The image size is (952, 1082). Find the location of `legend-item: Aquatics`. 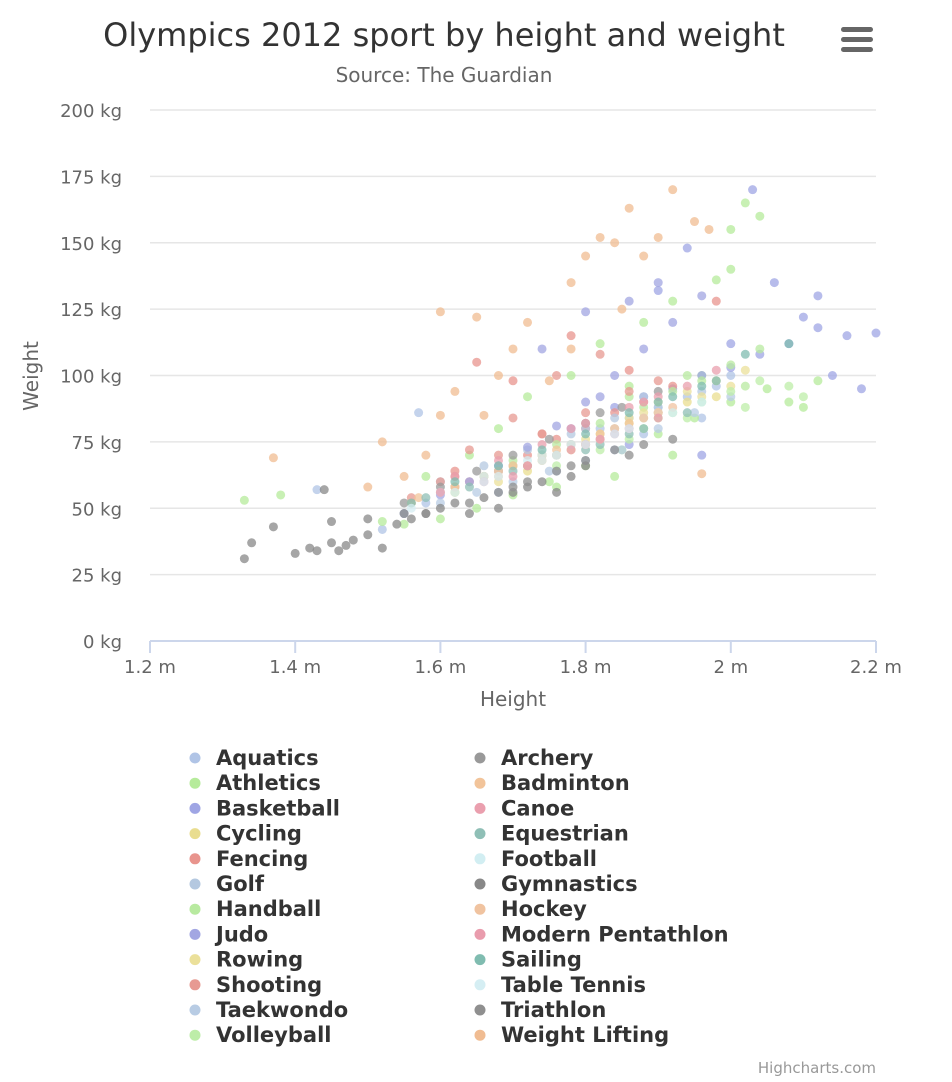

legend-item: Aquatics is located at coordinates (254, 758).